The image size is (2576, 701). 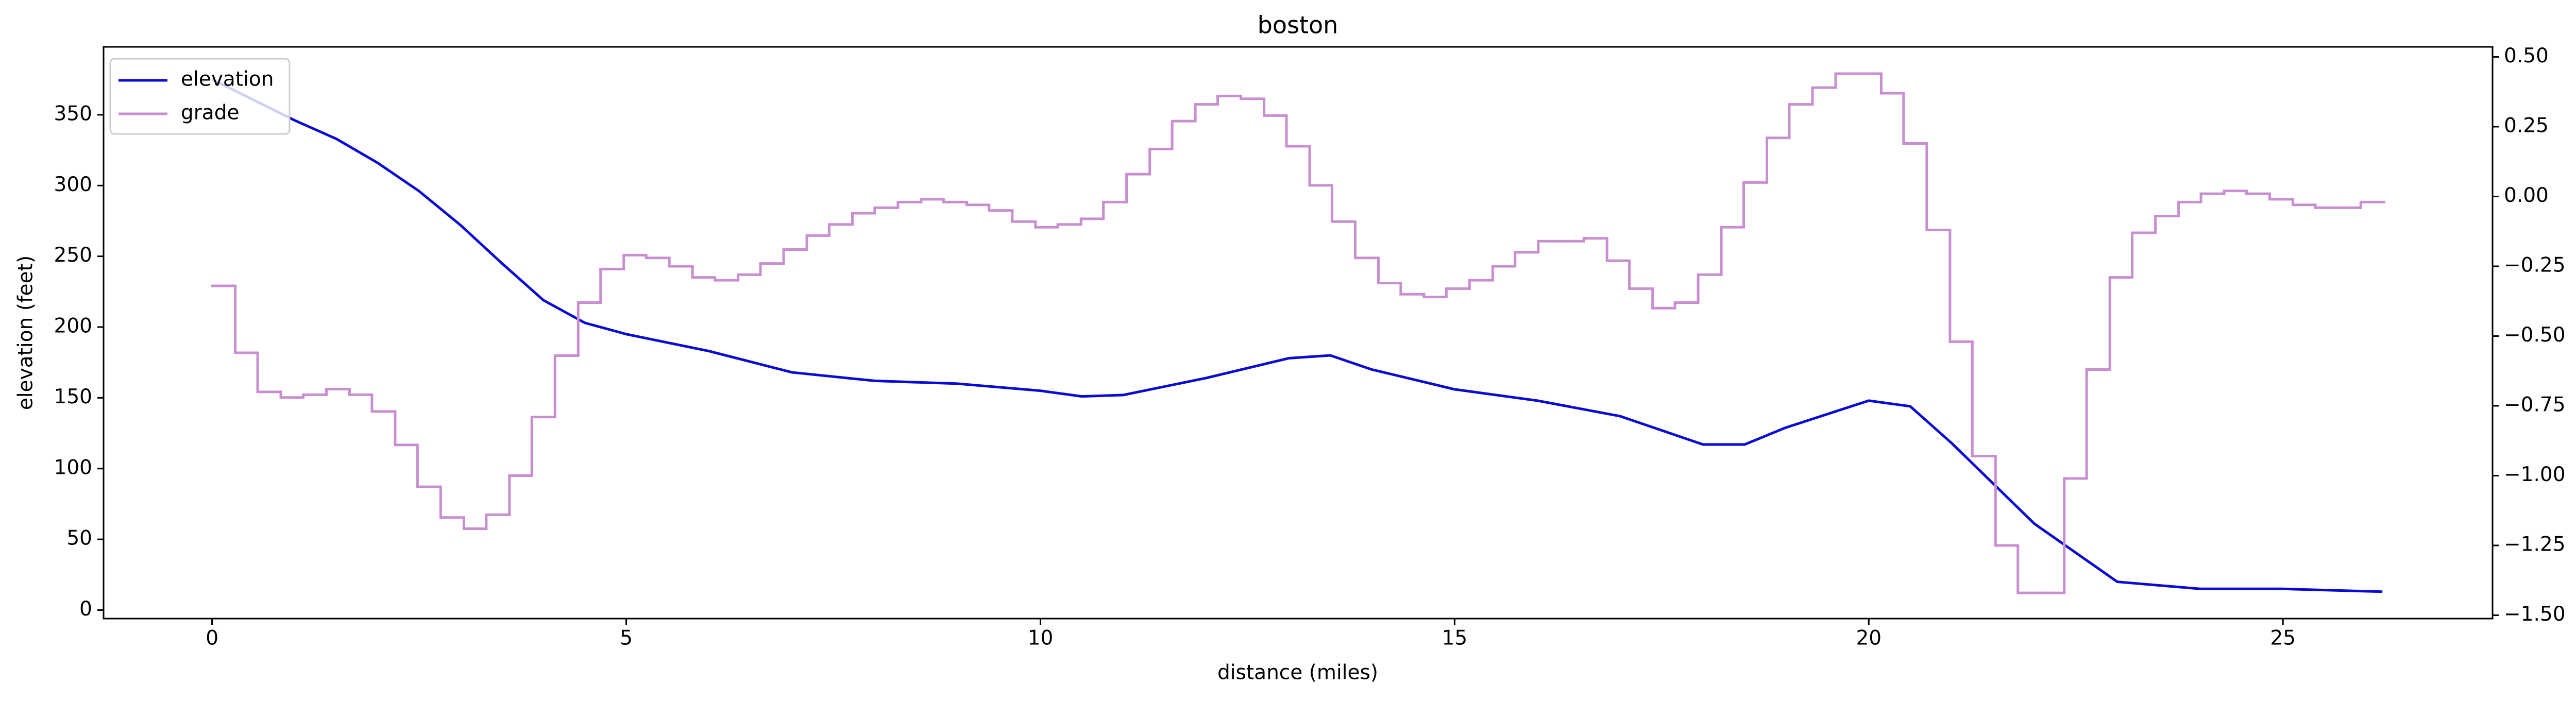 I want to click on y-tick-label: 300, so click(x=73, y=184).